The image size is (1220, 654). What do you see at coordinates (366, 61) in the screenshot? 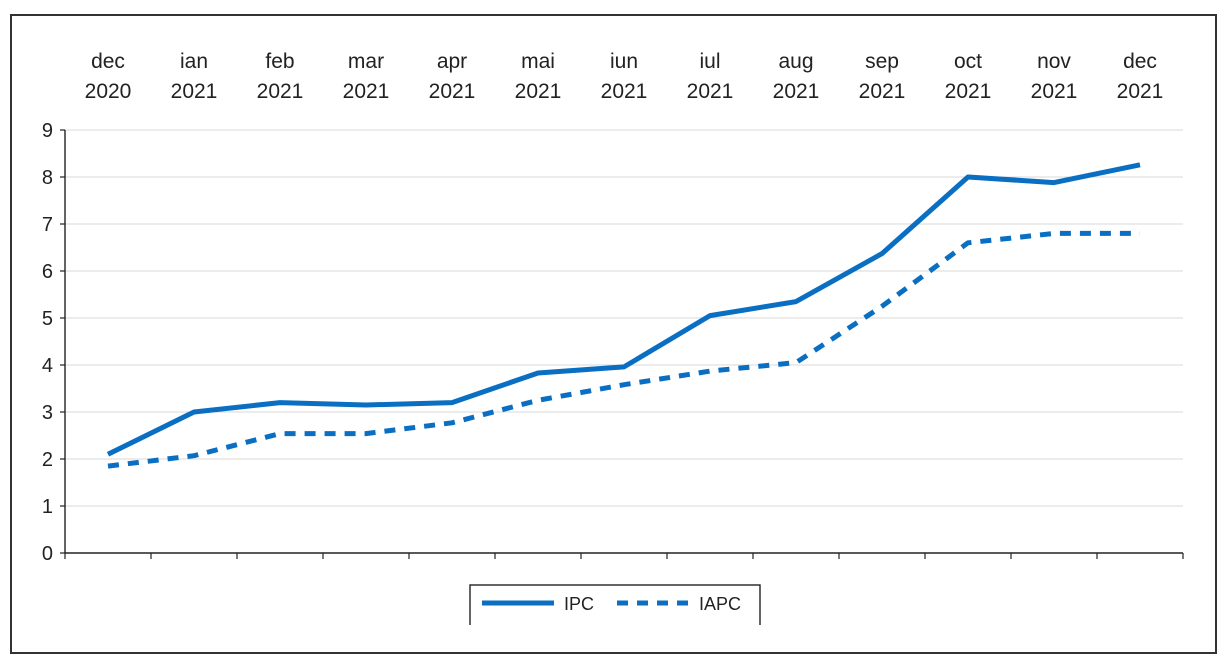
I see `x-tick-label: mar` at bounding box center [366, 61].